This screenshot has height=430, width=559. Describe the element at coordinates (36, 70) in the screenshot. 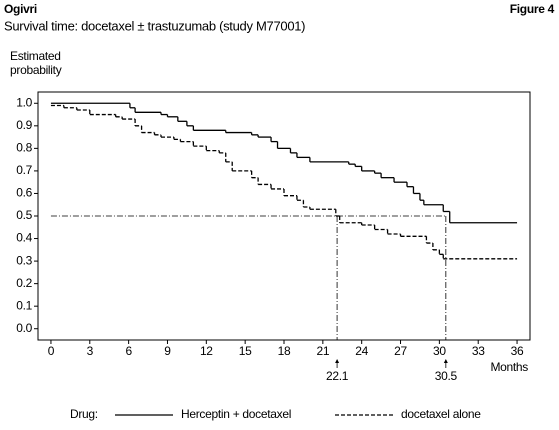

I see `y-label: probability` at that location.